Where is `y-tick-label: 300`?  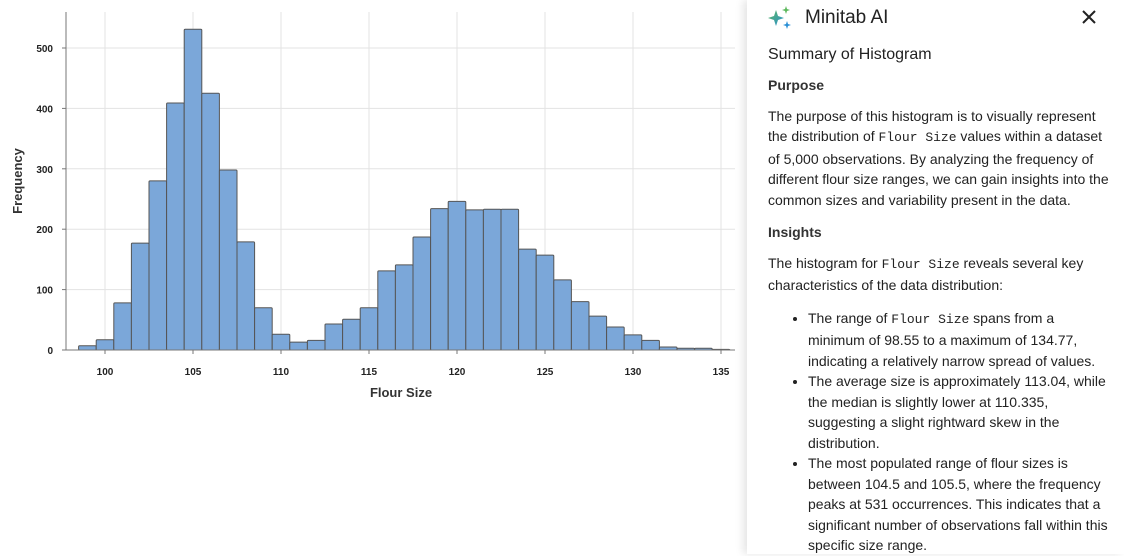 y-tick-label: 300 is located at coordinates (44, 170).